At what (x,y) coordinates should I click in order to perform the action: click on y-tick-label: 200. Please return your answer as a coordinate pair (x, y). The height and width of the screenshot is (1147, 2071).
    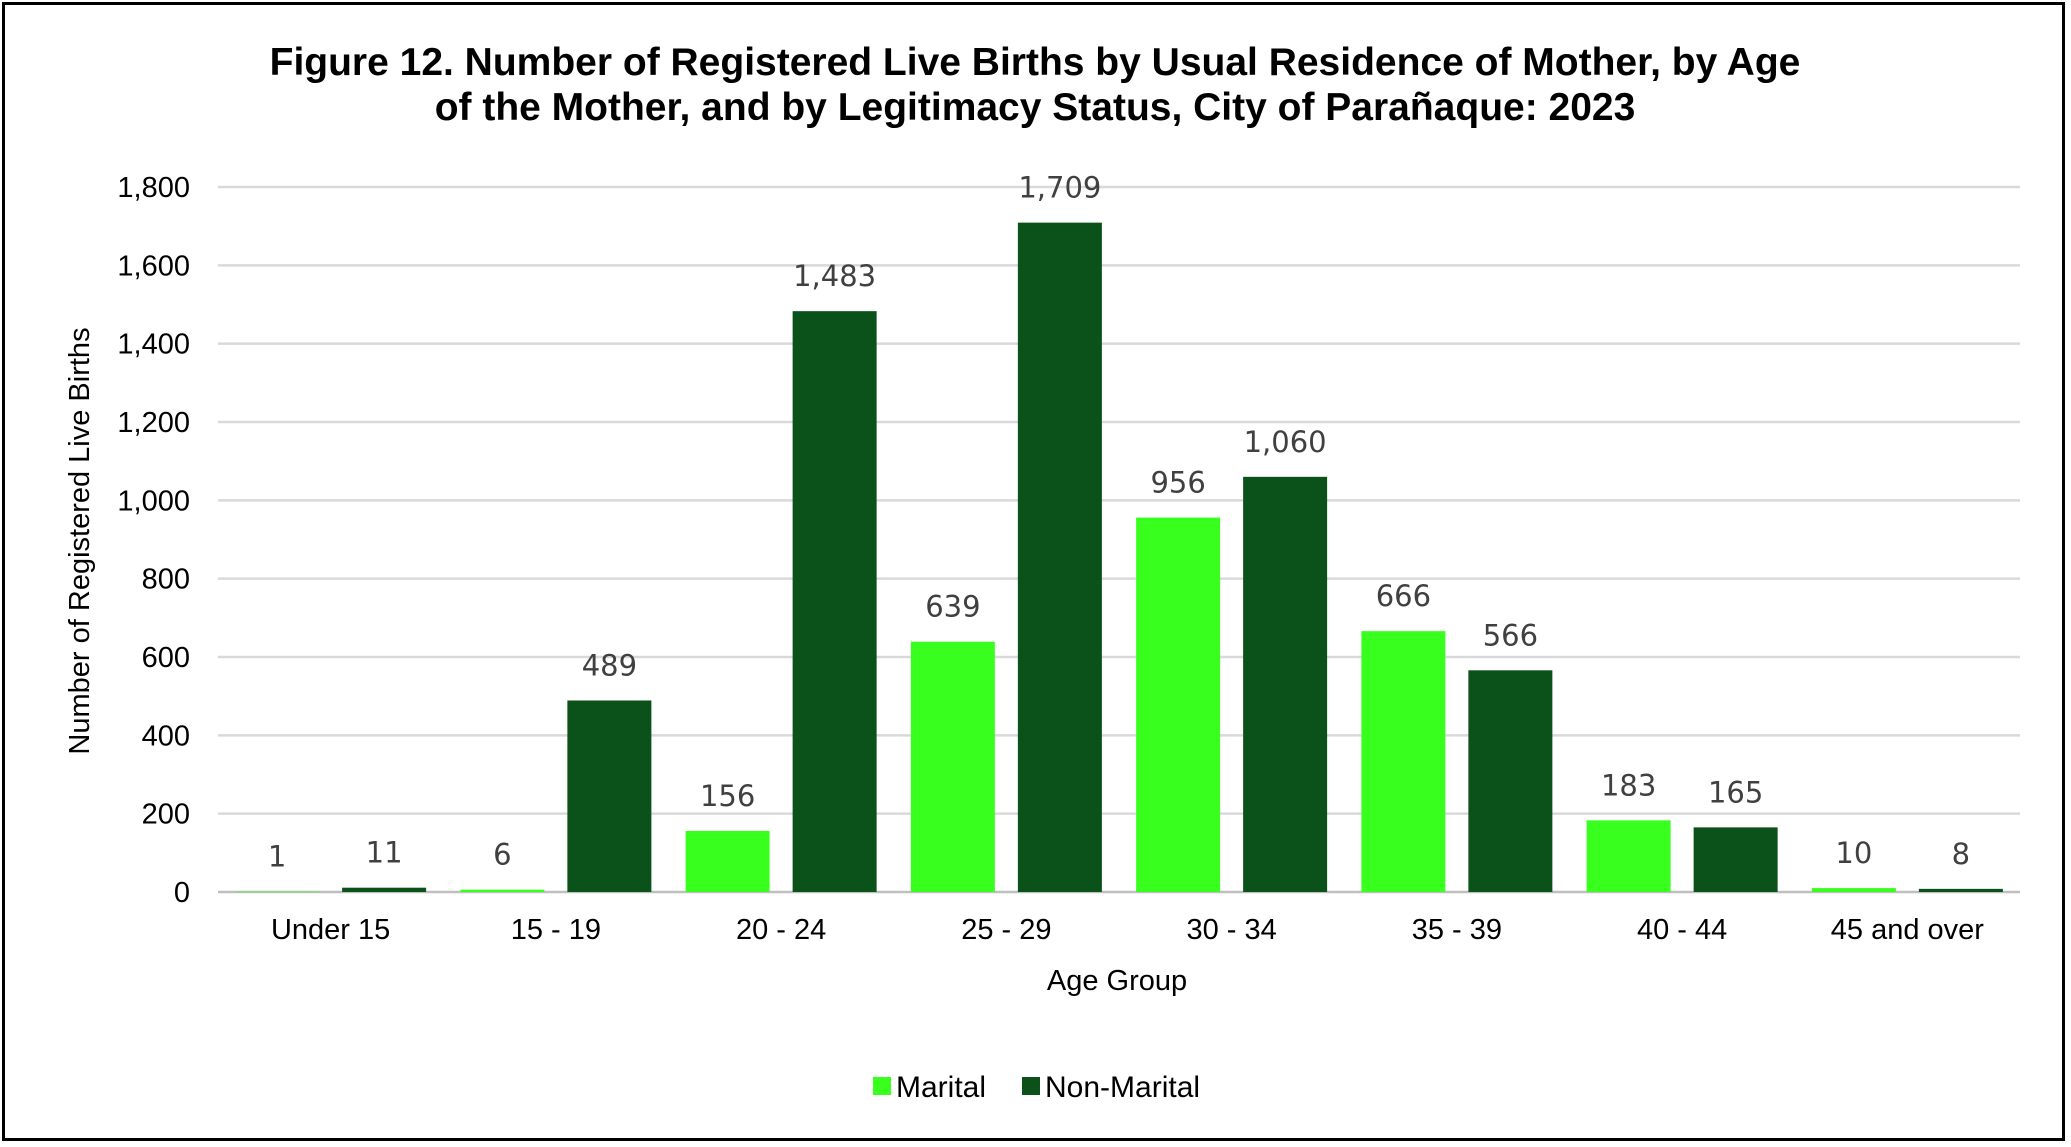
    Looking at the image, I should click on (166, 815).